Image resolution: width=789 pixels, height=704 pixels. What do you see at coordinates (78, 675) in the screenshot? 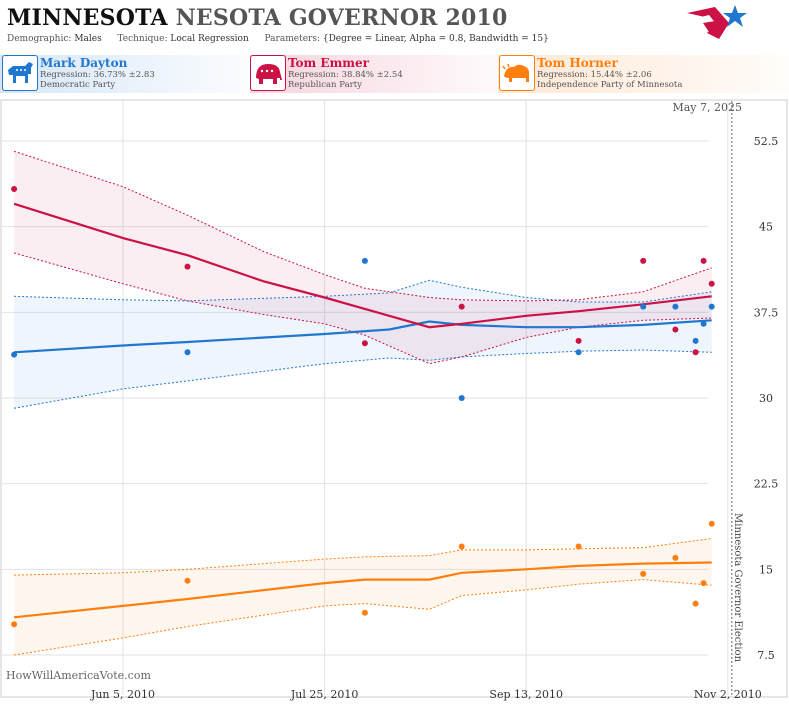
I see `watermark: HowWillAmericaVote.com` at bounding box center [78, 675].